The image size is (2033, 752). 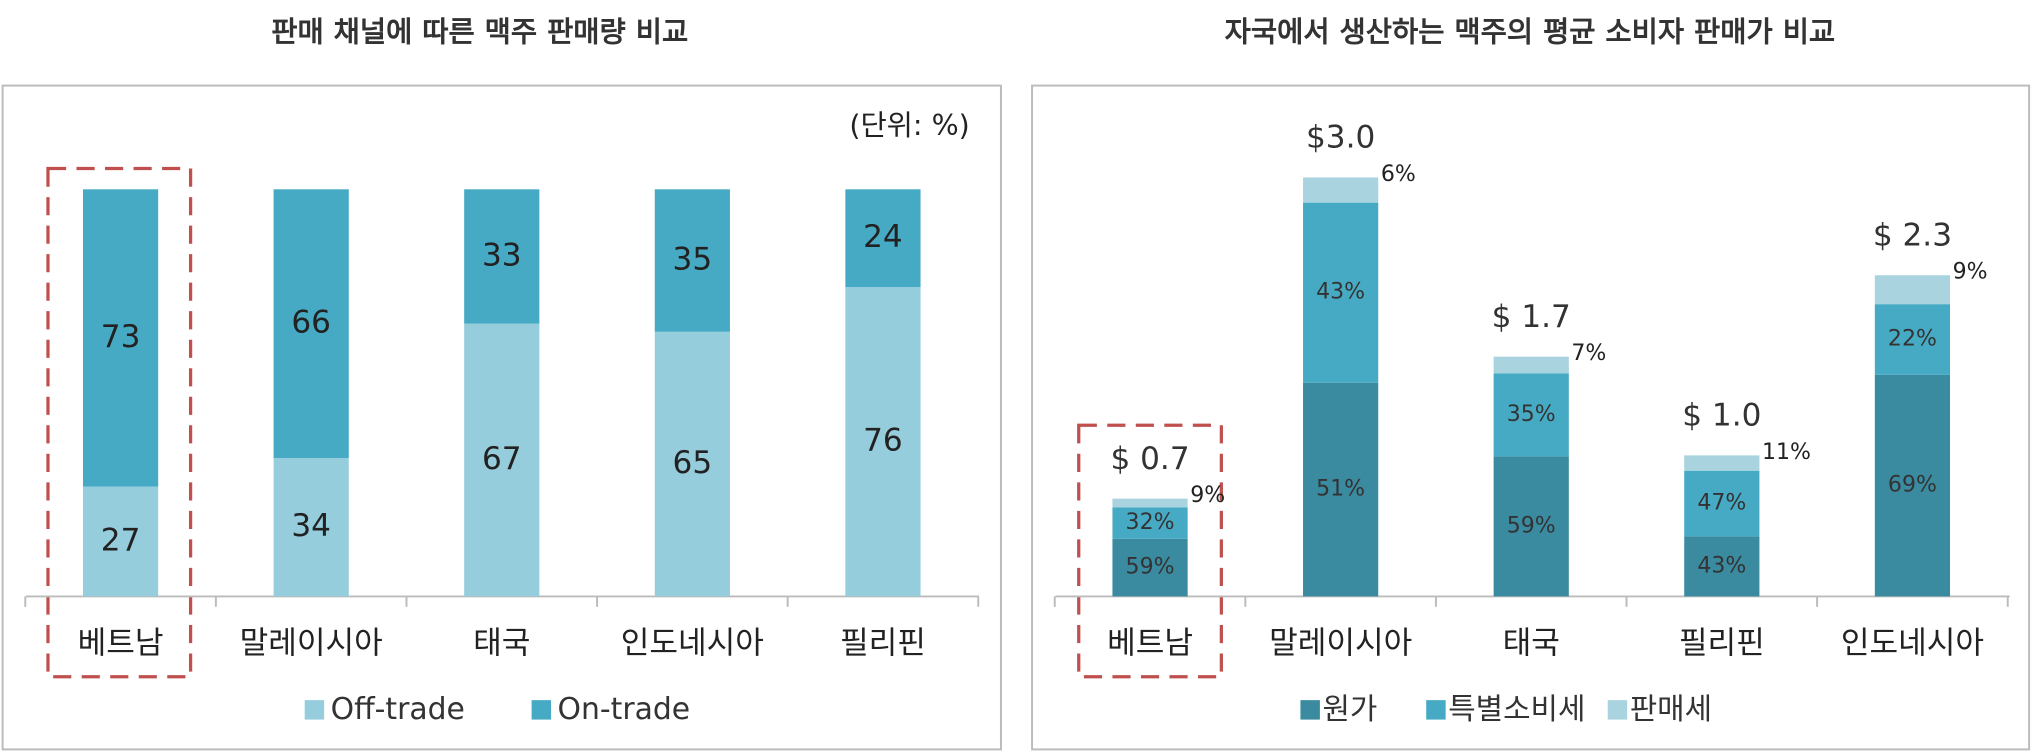 What do you see at coordinates (1531, 317) in the screenshot?
I see `total-label: $ 1.7` at bounding box center [1531, 317].